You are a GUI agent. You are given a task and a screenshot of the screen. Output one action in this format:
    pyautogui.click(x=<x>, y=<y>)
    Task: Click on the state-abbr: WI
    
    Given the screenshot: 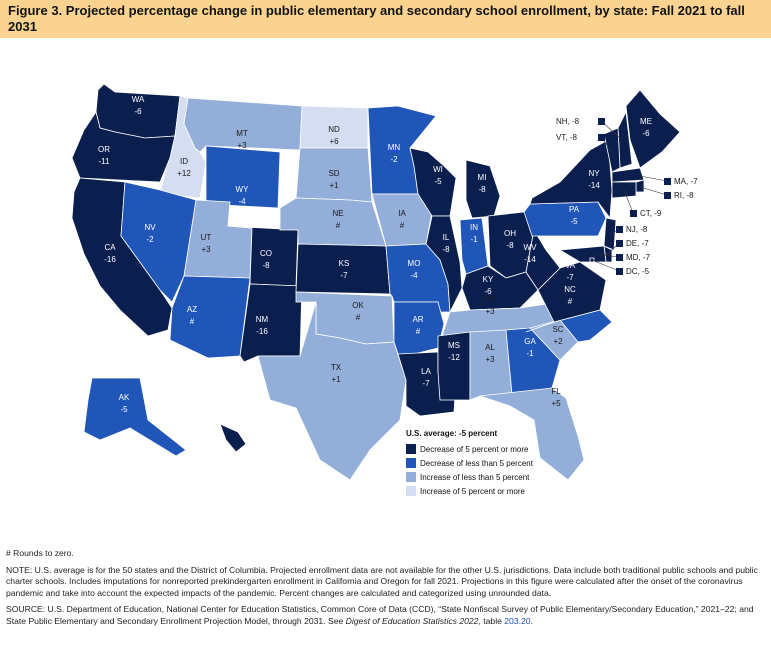 What is the action you would take?
    pyautogui.click(x=438, y=169)
    